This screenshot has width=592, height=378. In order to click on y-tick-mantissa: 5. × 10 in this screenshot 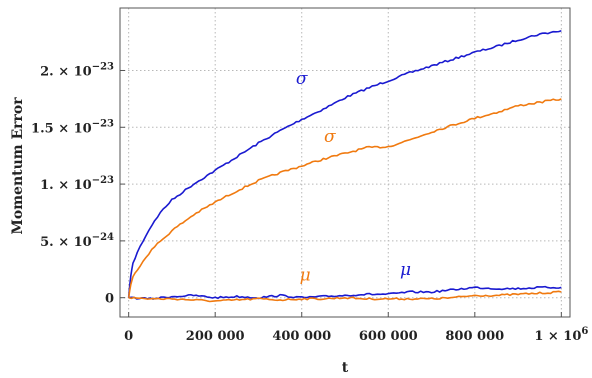, I will do `click(66, 242)`.